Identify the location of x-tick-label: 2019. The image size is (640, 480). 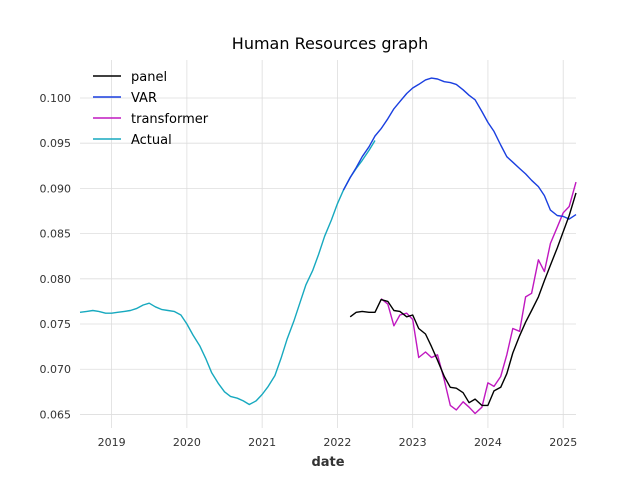
(112, 442).